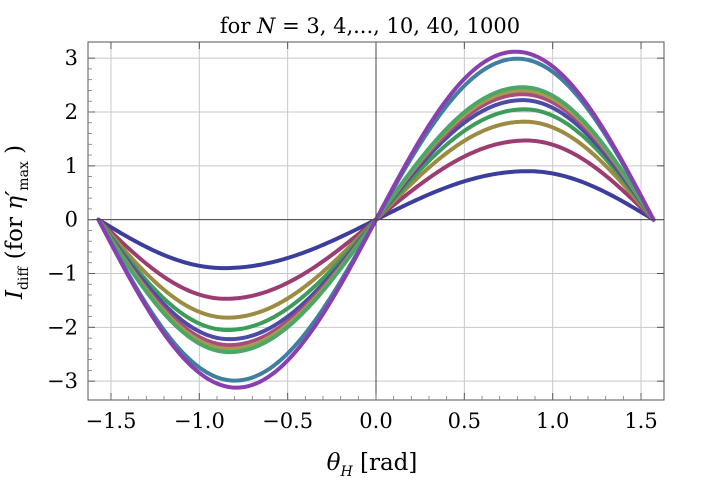 The width and height of the screenshot is (706, 480). Describe the element at coordinates (464, 421) in the screenshot. I see `x-tick-label: 0.5` at that location.